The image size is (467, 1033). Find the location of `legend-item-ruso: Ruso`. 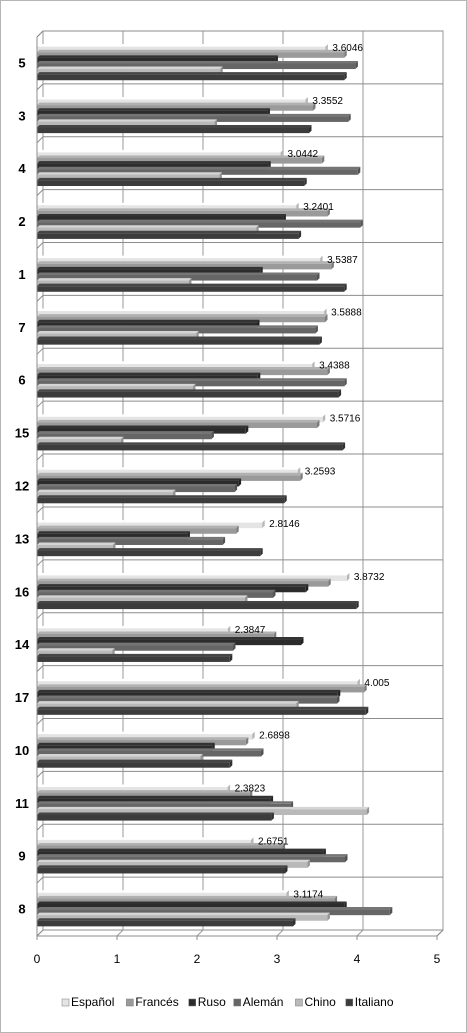

legend-item-ruso: Ruso is located at coordinates (207, 1002).